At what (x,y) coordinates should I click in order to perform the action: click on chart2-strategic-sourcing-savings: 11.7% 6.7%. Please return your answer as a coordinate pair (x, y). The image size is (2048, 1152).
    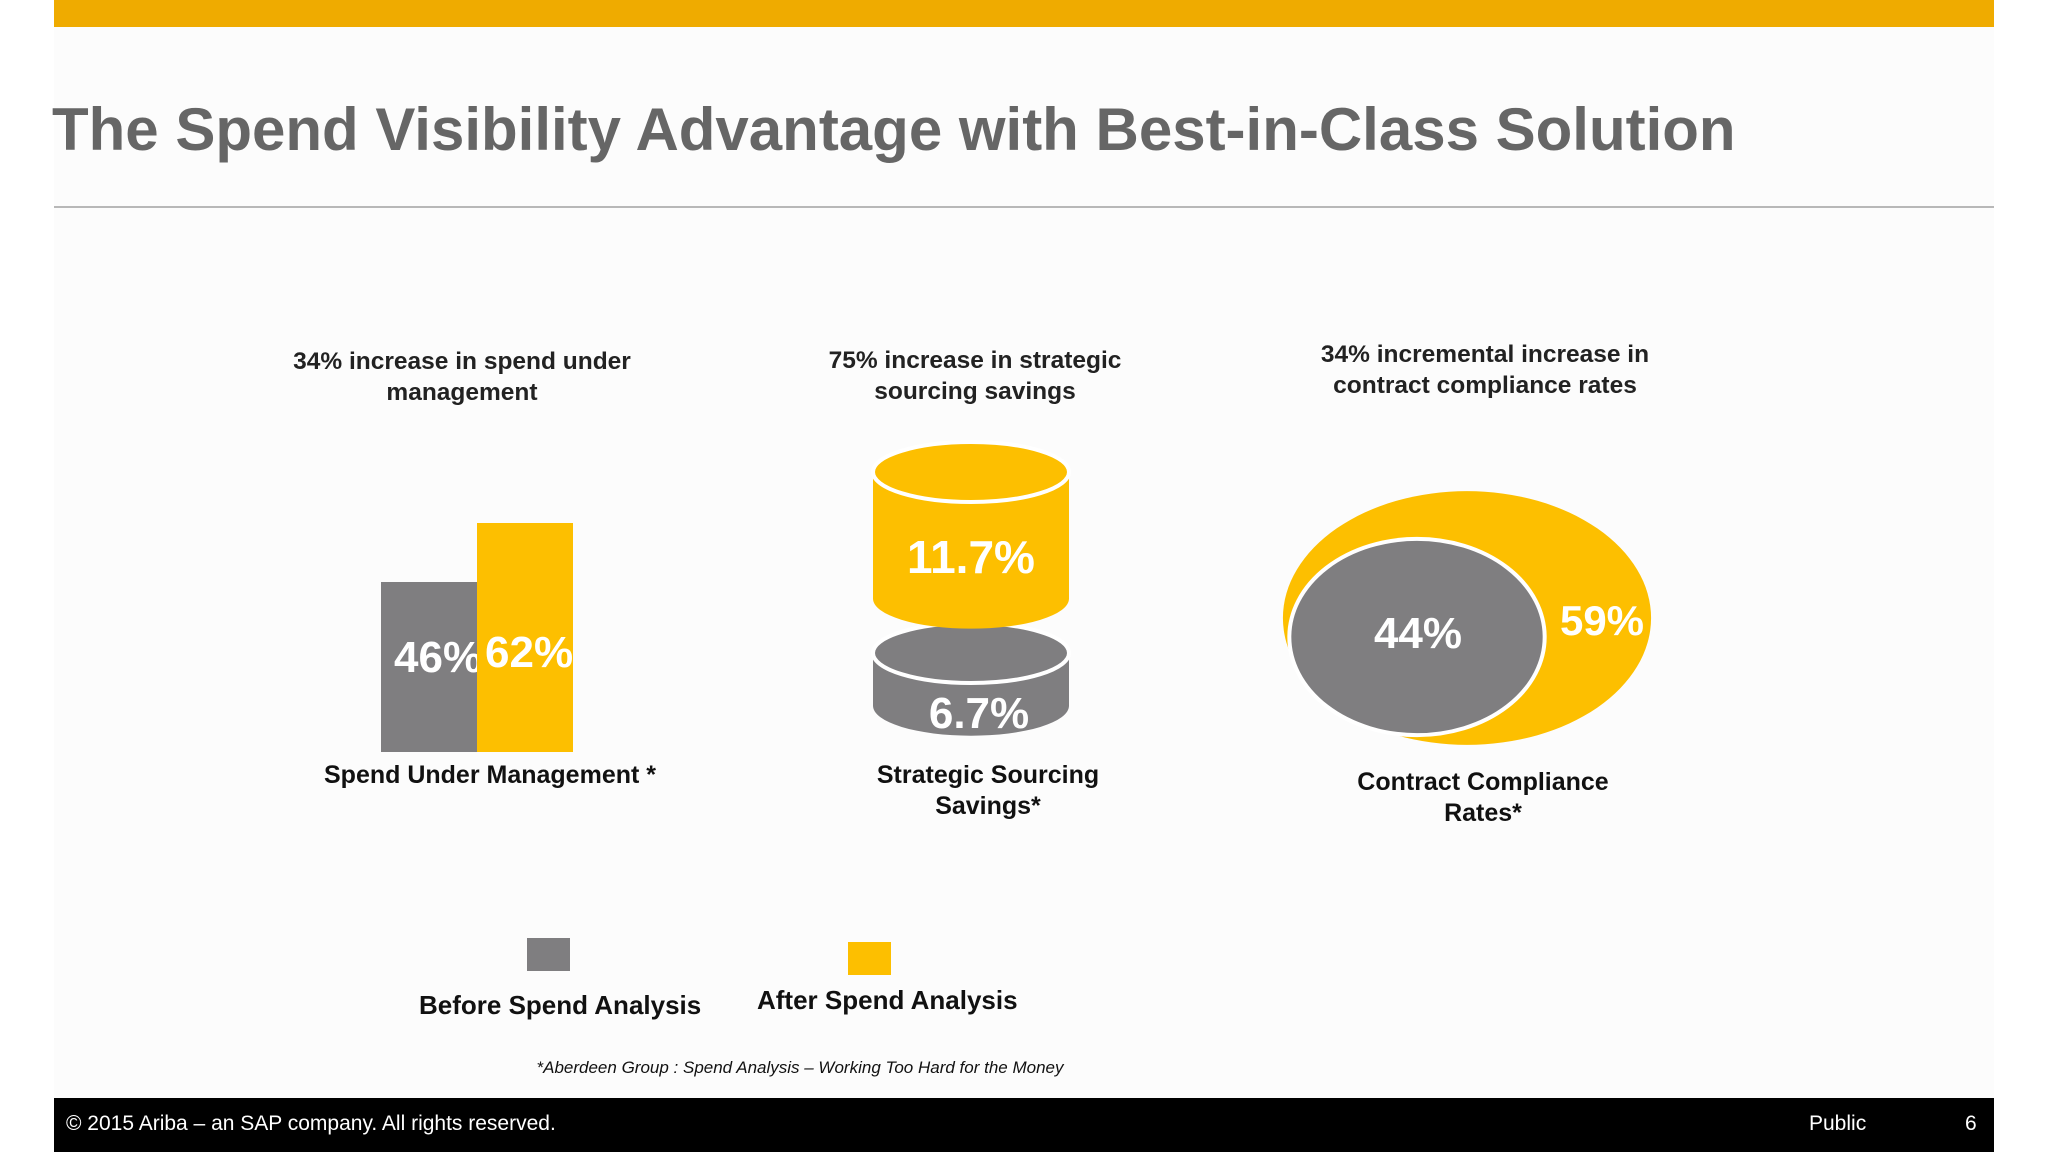
    Looking at the image, I should click on (971, 589).